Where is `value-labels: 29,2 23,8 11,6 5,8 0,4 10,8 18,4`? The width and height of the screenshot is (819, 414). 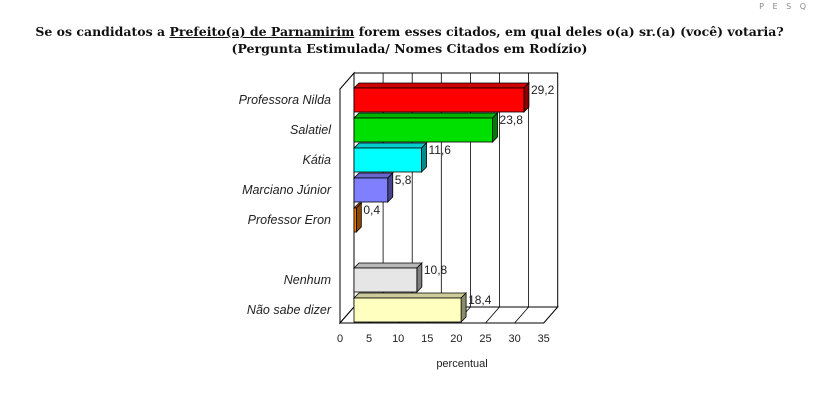
value-labels: 29,2 23,8 11,6 5,8 0,4 10,8 18,4 is located at coordinates (458, 195).